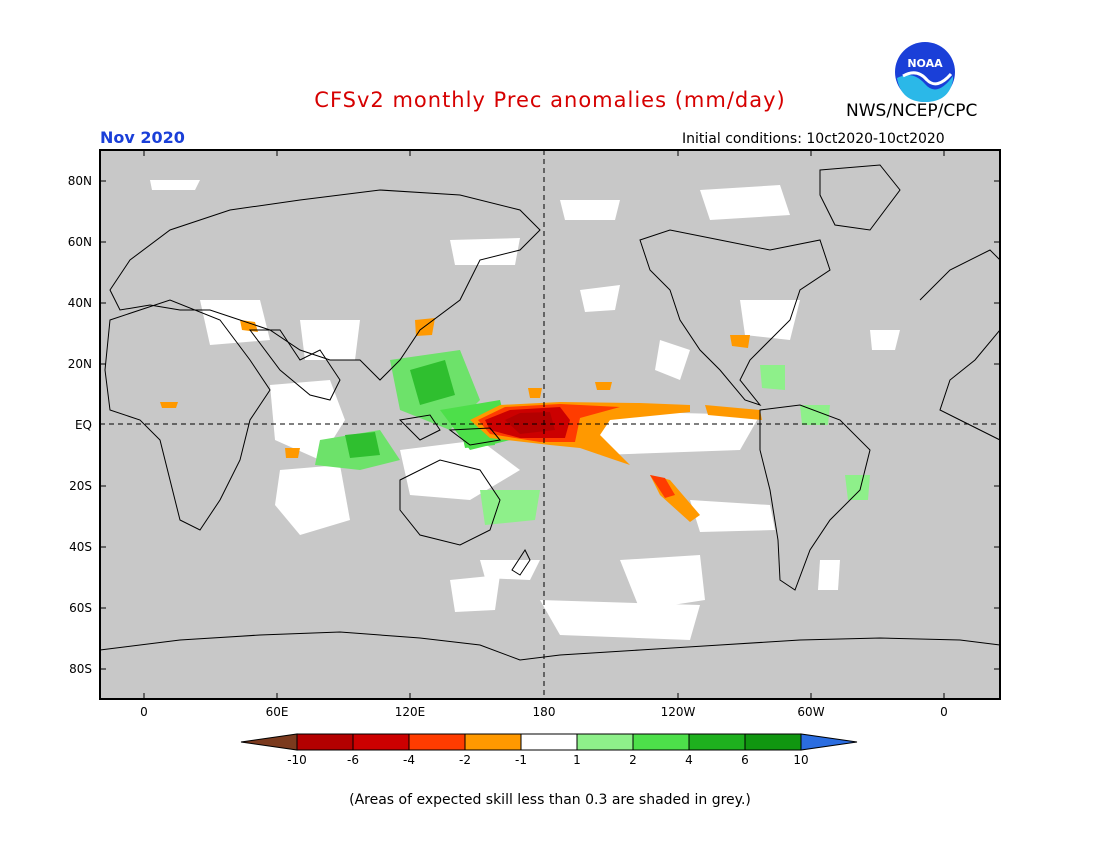 The height and width of the screenshot is (850, 1100). Describe the element at coordinates (521, 760) in the screenshot. I see `colorbar-label: -1` at that location.